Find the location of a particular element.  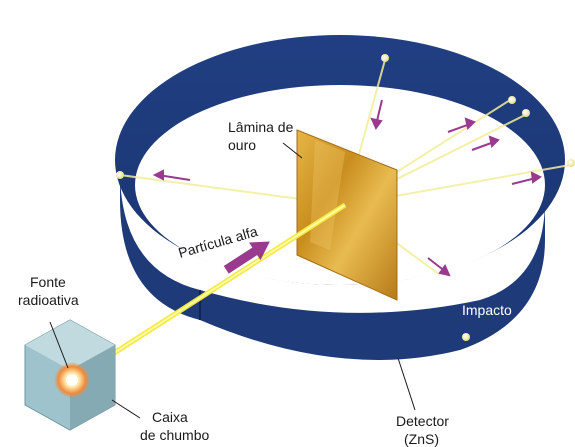

arrow-left-head is located at coordinates (158, 175).